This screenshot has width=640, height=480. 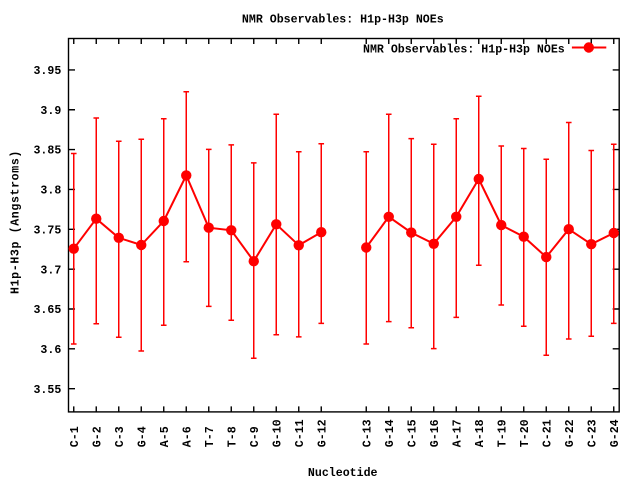 I want to click on svg-text: 3.85, so click(x=47, y=151).